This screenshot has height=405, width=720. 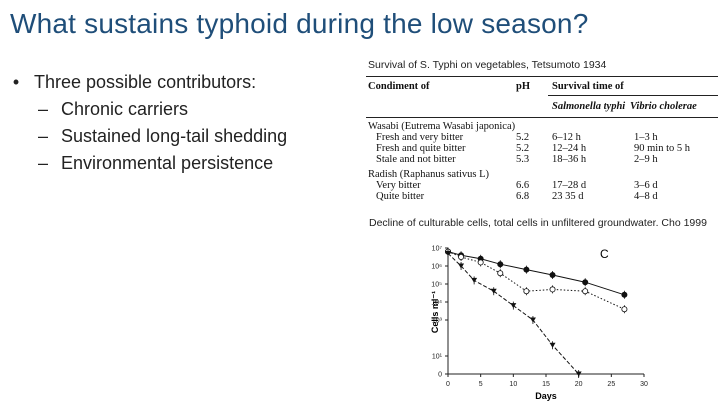 What do you see at coordinates (604, 254) in the screenshot?
I see `panel-label: C` at bounding box center [604, 254].